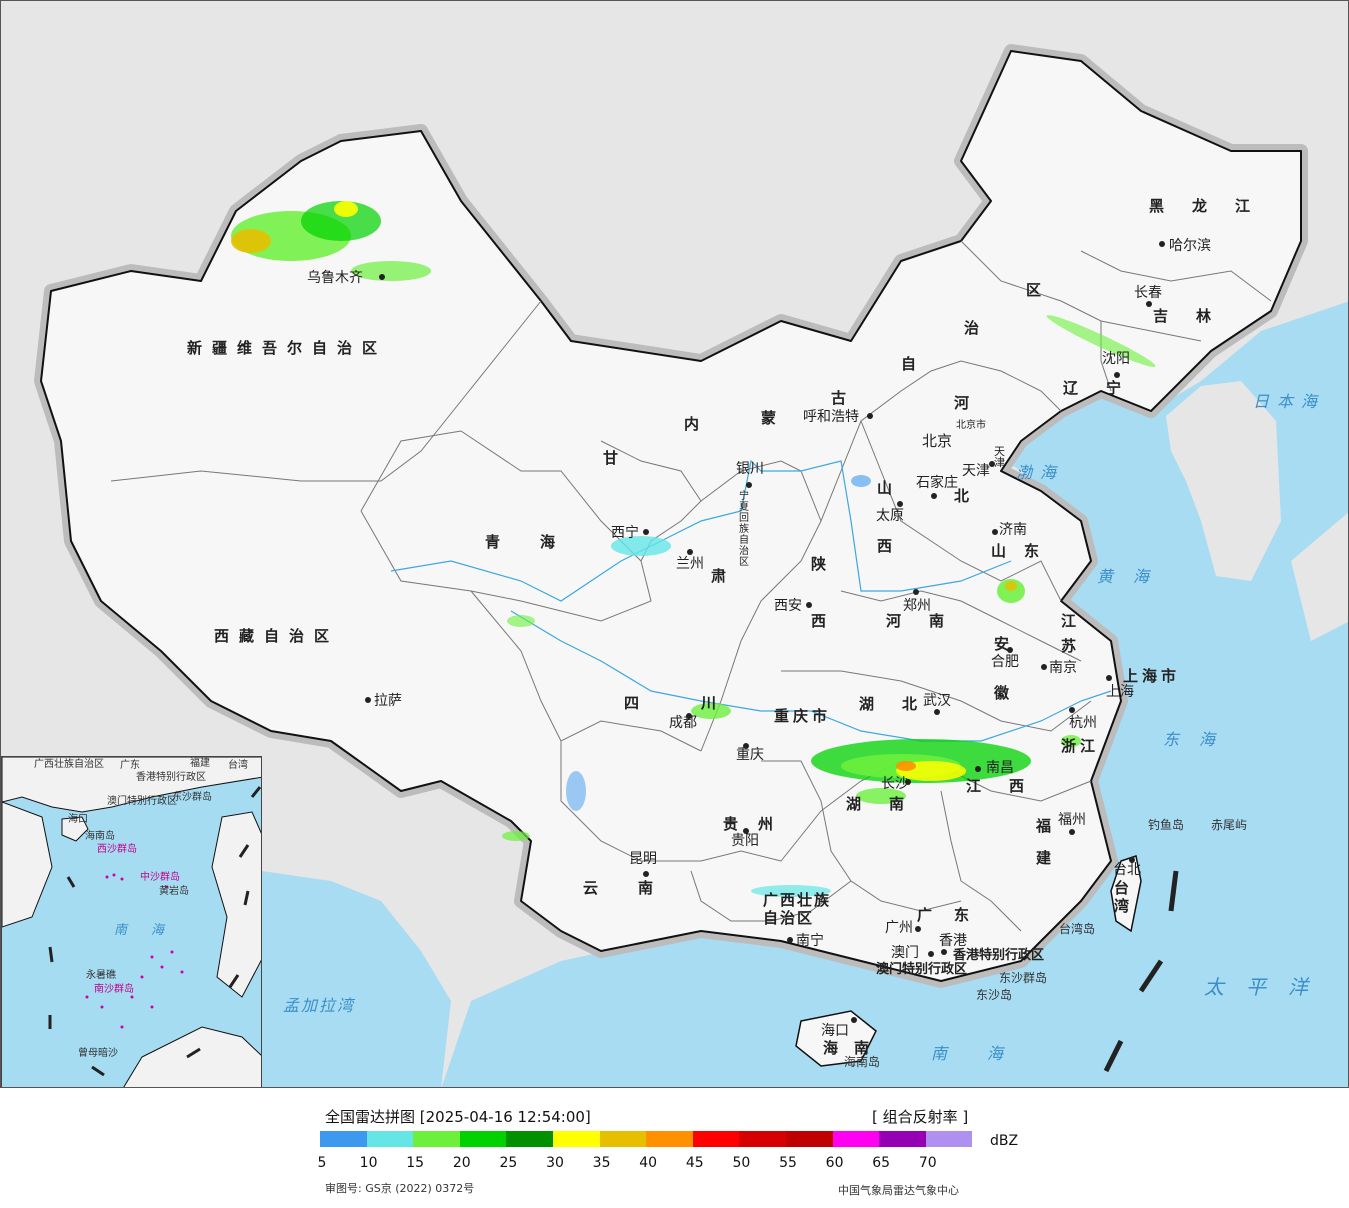 Image resolution: width=1349 pixels, height=1208 pixels. What do you see at coordinates (905, 953) in the screenshot?
I see `city-macau: 澳门` at bounding box center [905, 953].